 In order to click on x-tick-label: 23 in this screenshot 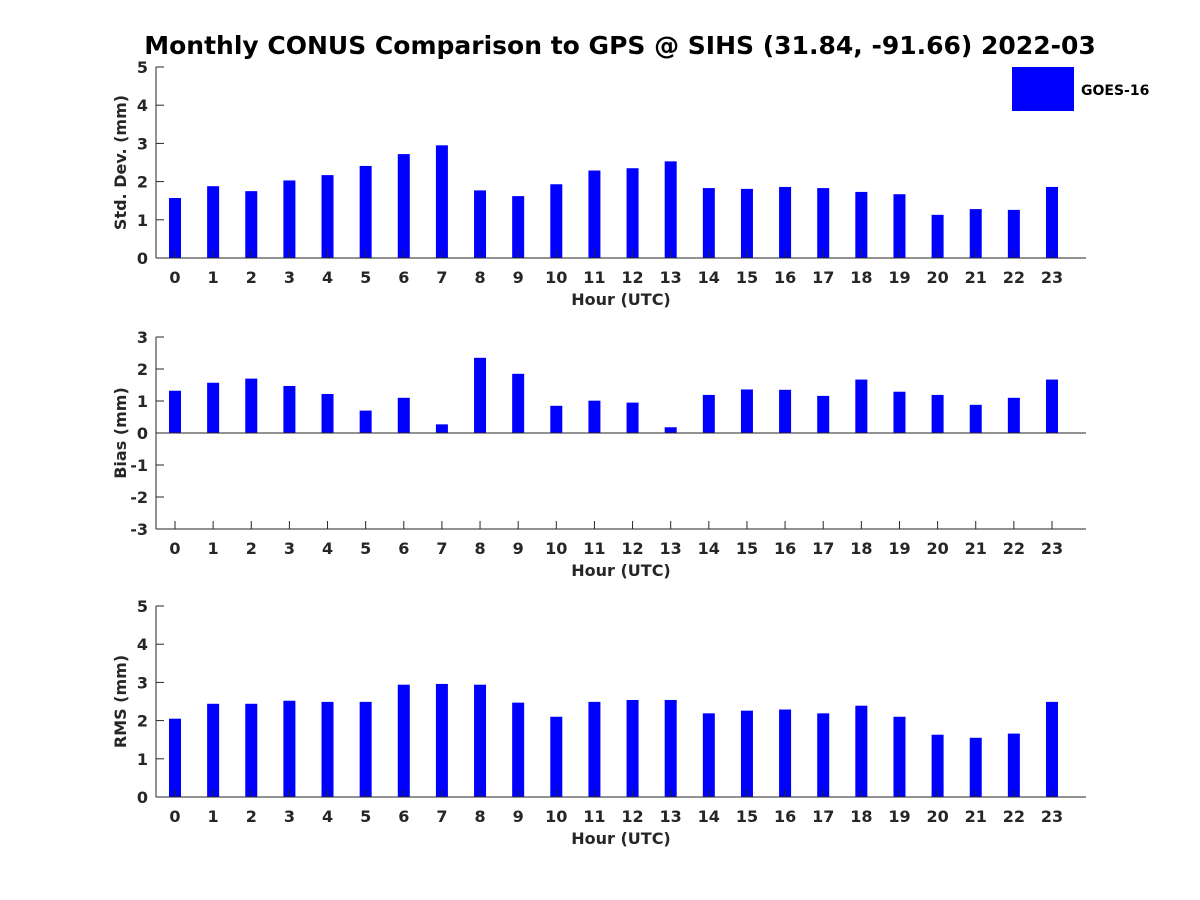, I will do `click(1052, 548)`.